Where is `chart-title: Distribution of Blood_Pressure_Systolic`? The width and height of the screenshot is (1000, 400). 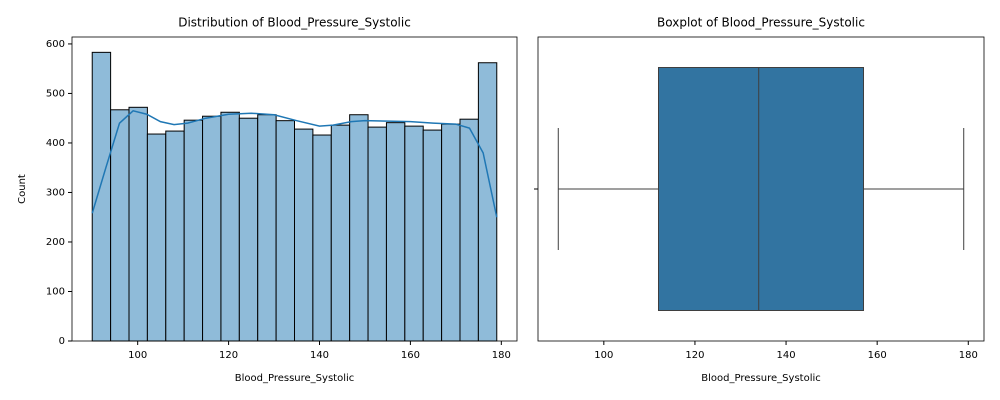 chart-title: Distribution of Blood_Pressure_Systolic is located at coordinates (294, 23).